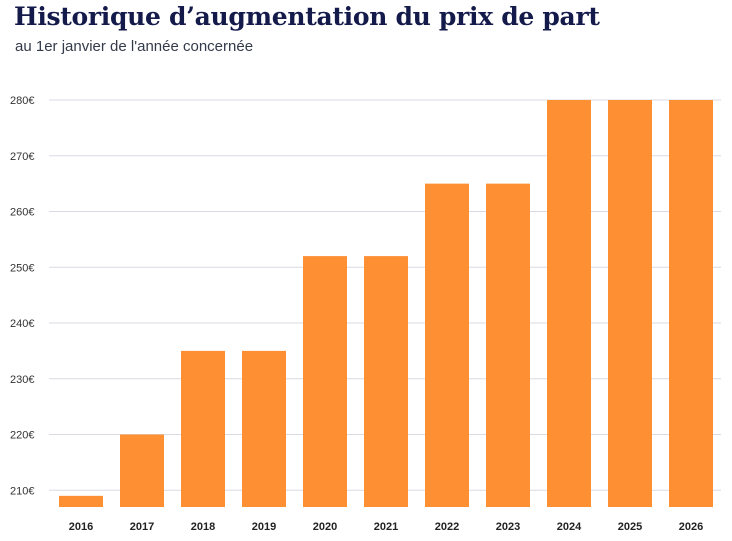  What do you see at coordinates (508, 527) in the screenshot?
I see `x-tick-label: 2023` at bounding box center [508, 527].